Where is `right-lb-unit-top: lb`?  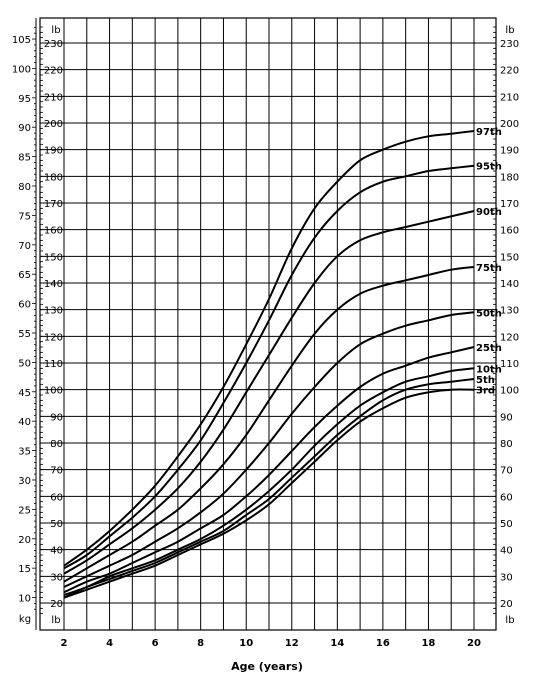
right-lb-unit-top: lb is located at coordinates (509, 30).